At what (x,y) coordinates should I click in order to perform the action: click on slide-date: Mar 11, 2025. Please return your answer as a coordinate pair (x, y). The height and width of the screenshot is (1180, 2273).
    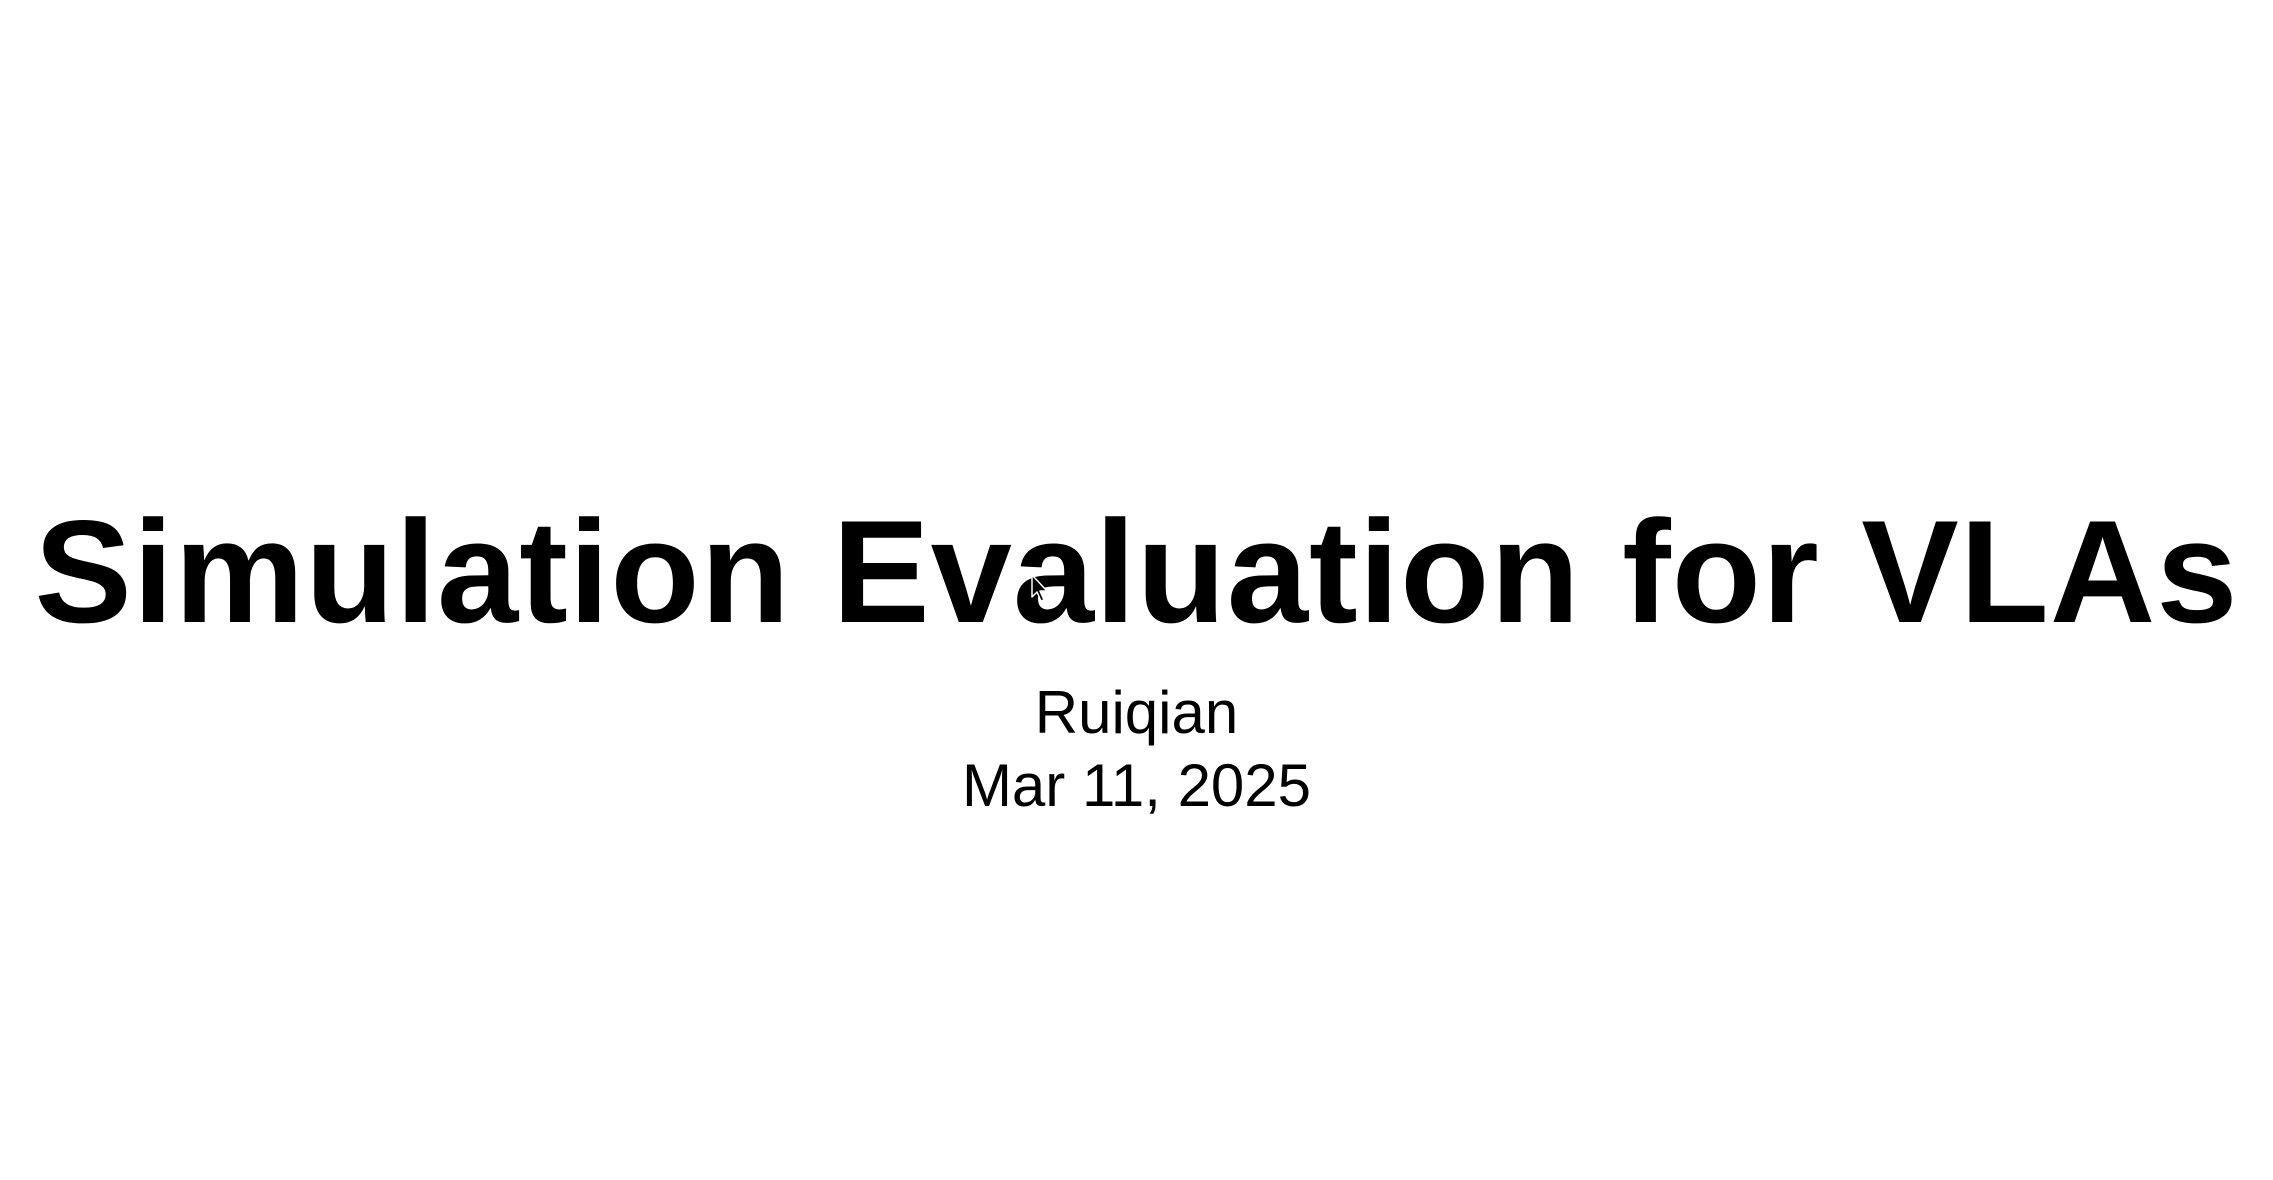
    Looking at the image, I should click on (1136, 785).